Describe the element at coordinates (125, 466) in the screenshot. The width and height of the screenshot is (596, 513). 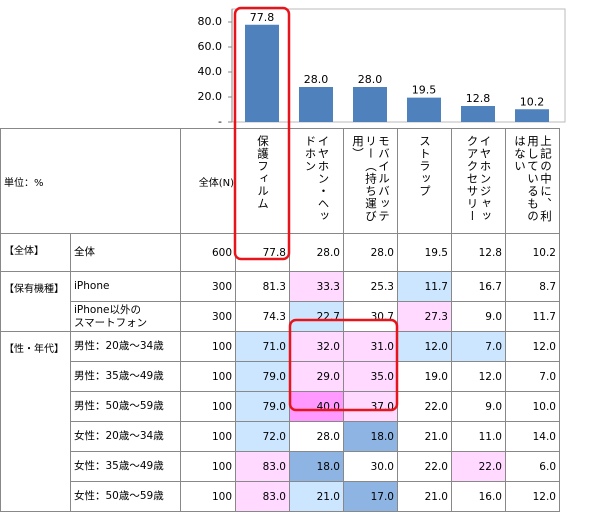
I see `row-label: 女性：35歳～49歳` at that location.